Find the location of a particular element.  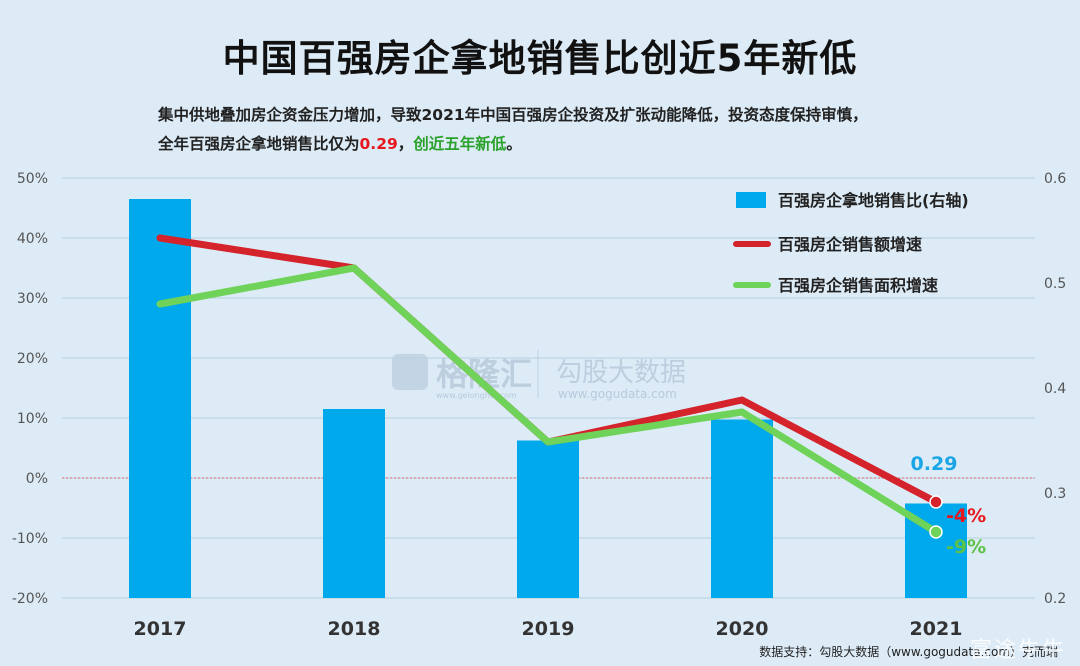

right-tick-label: 0.5 is located at coordinates (1055, 284).